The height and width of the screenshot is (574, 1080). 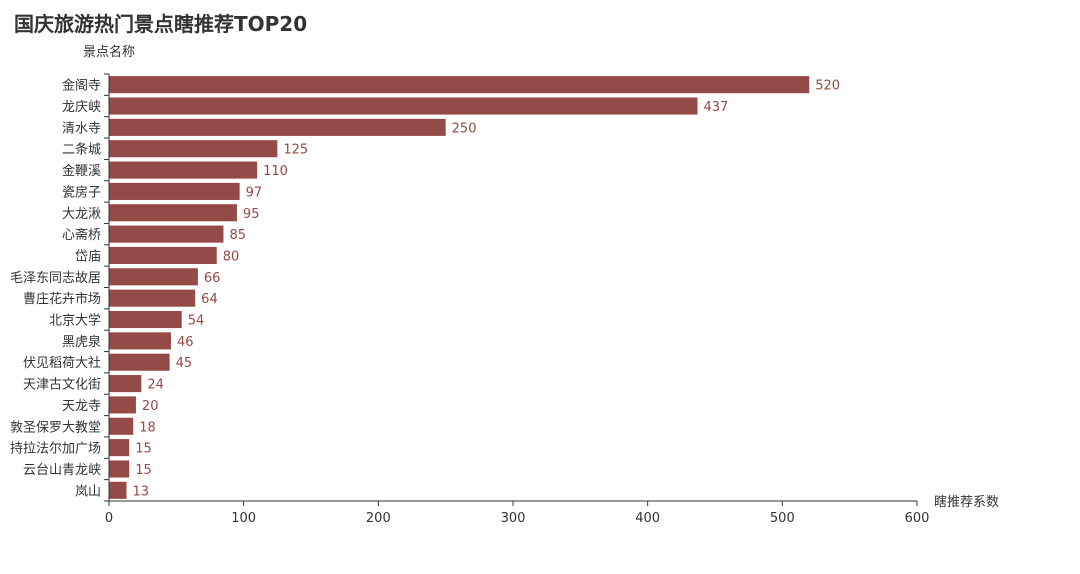 I want to click on data-label: 24, so click(x=155, y=385).